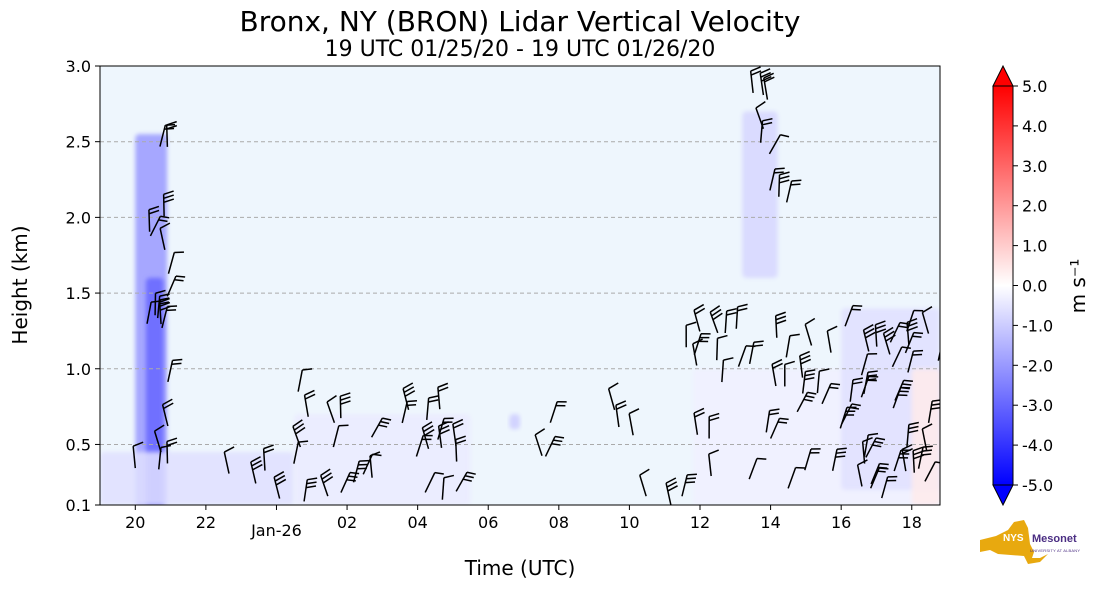 The height and width of the screenshot is (600, 1101). Describe the element at coordinates (347, 522) in the screenshot. I see `x-tick-label: 02` at that location.